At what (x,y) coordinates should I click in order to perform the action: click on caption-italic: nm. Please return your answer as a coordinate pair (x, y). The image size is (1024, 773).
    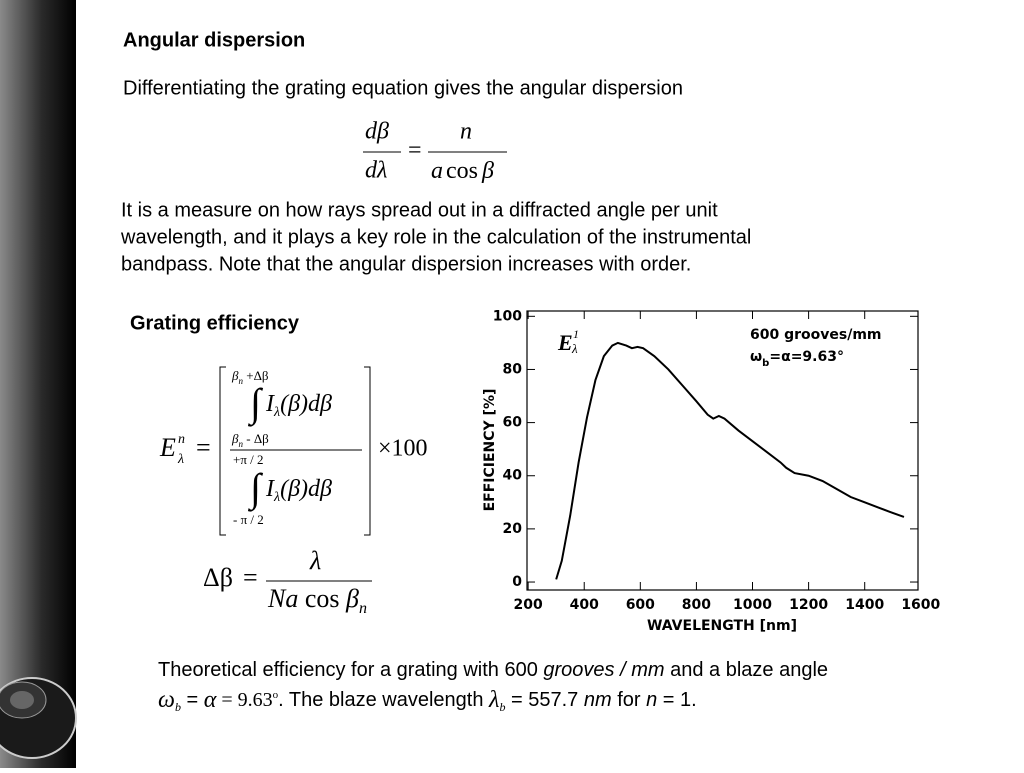
    Looking at the image, I should click on (598, 700).